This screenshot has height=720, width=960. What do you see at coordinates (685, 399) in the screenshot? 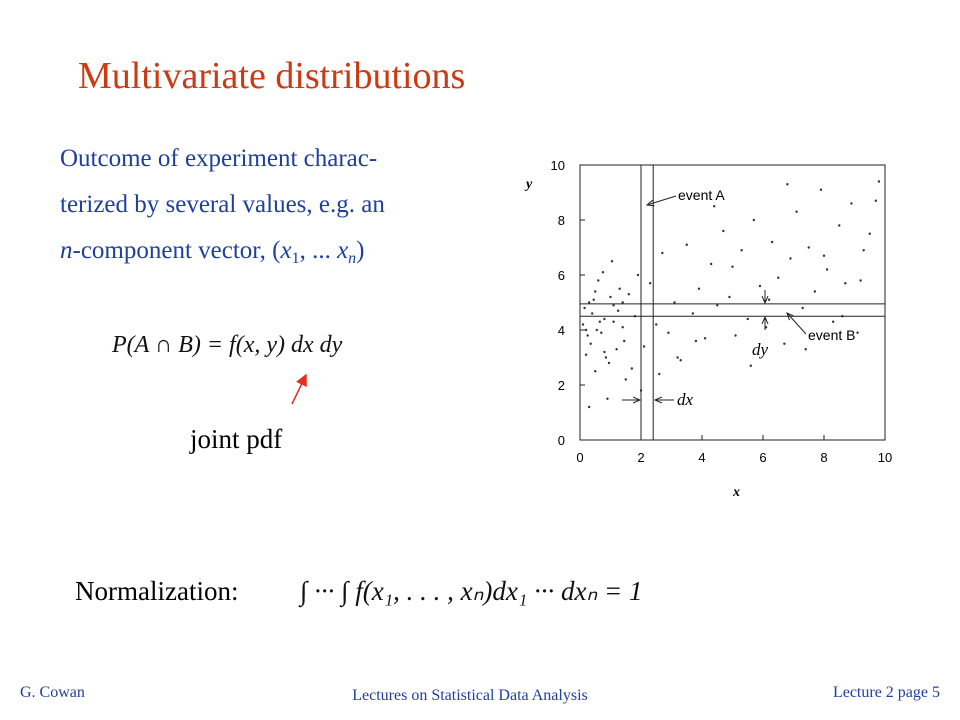
I see `annotation: dx` at bounding box center [685, 399].